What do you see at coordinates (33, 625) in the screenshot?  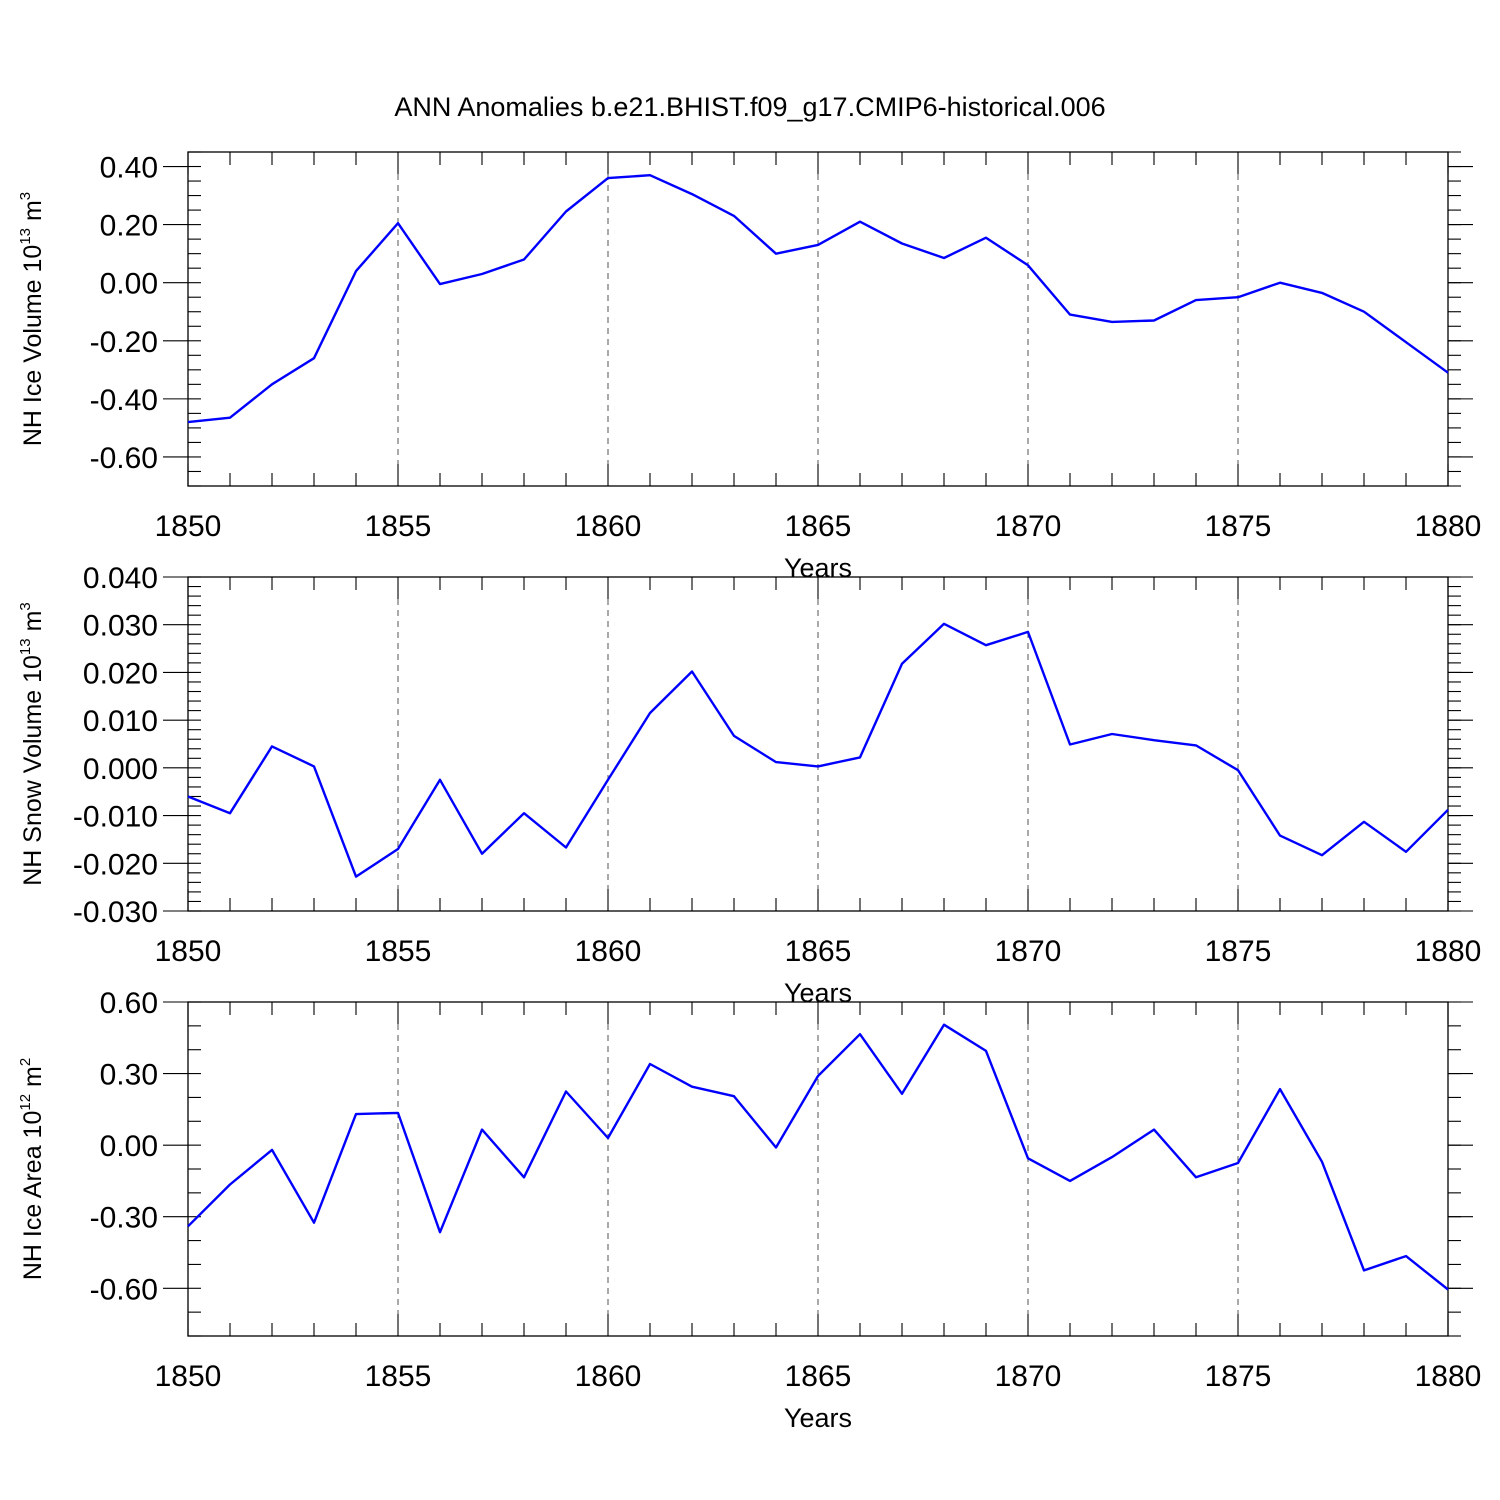 I see `snow-volume-y-axis-title-unit: m` at bounding box center [33, 625].